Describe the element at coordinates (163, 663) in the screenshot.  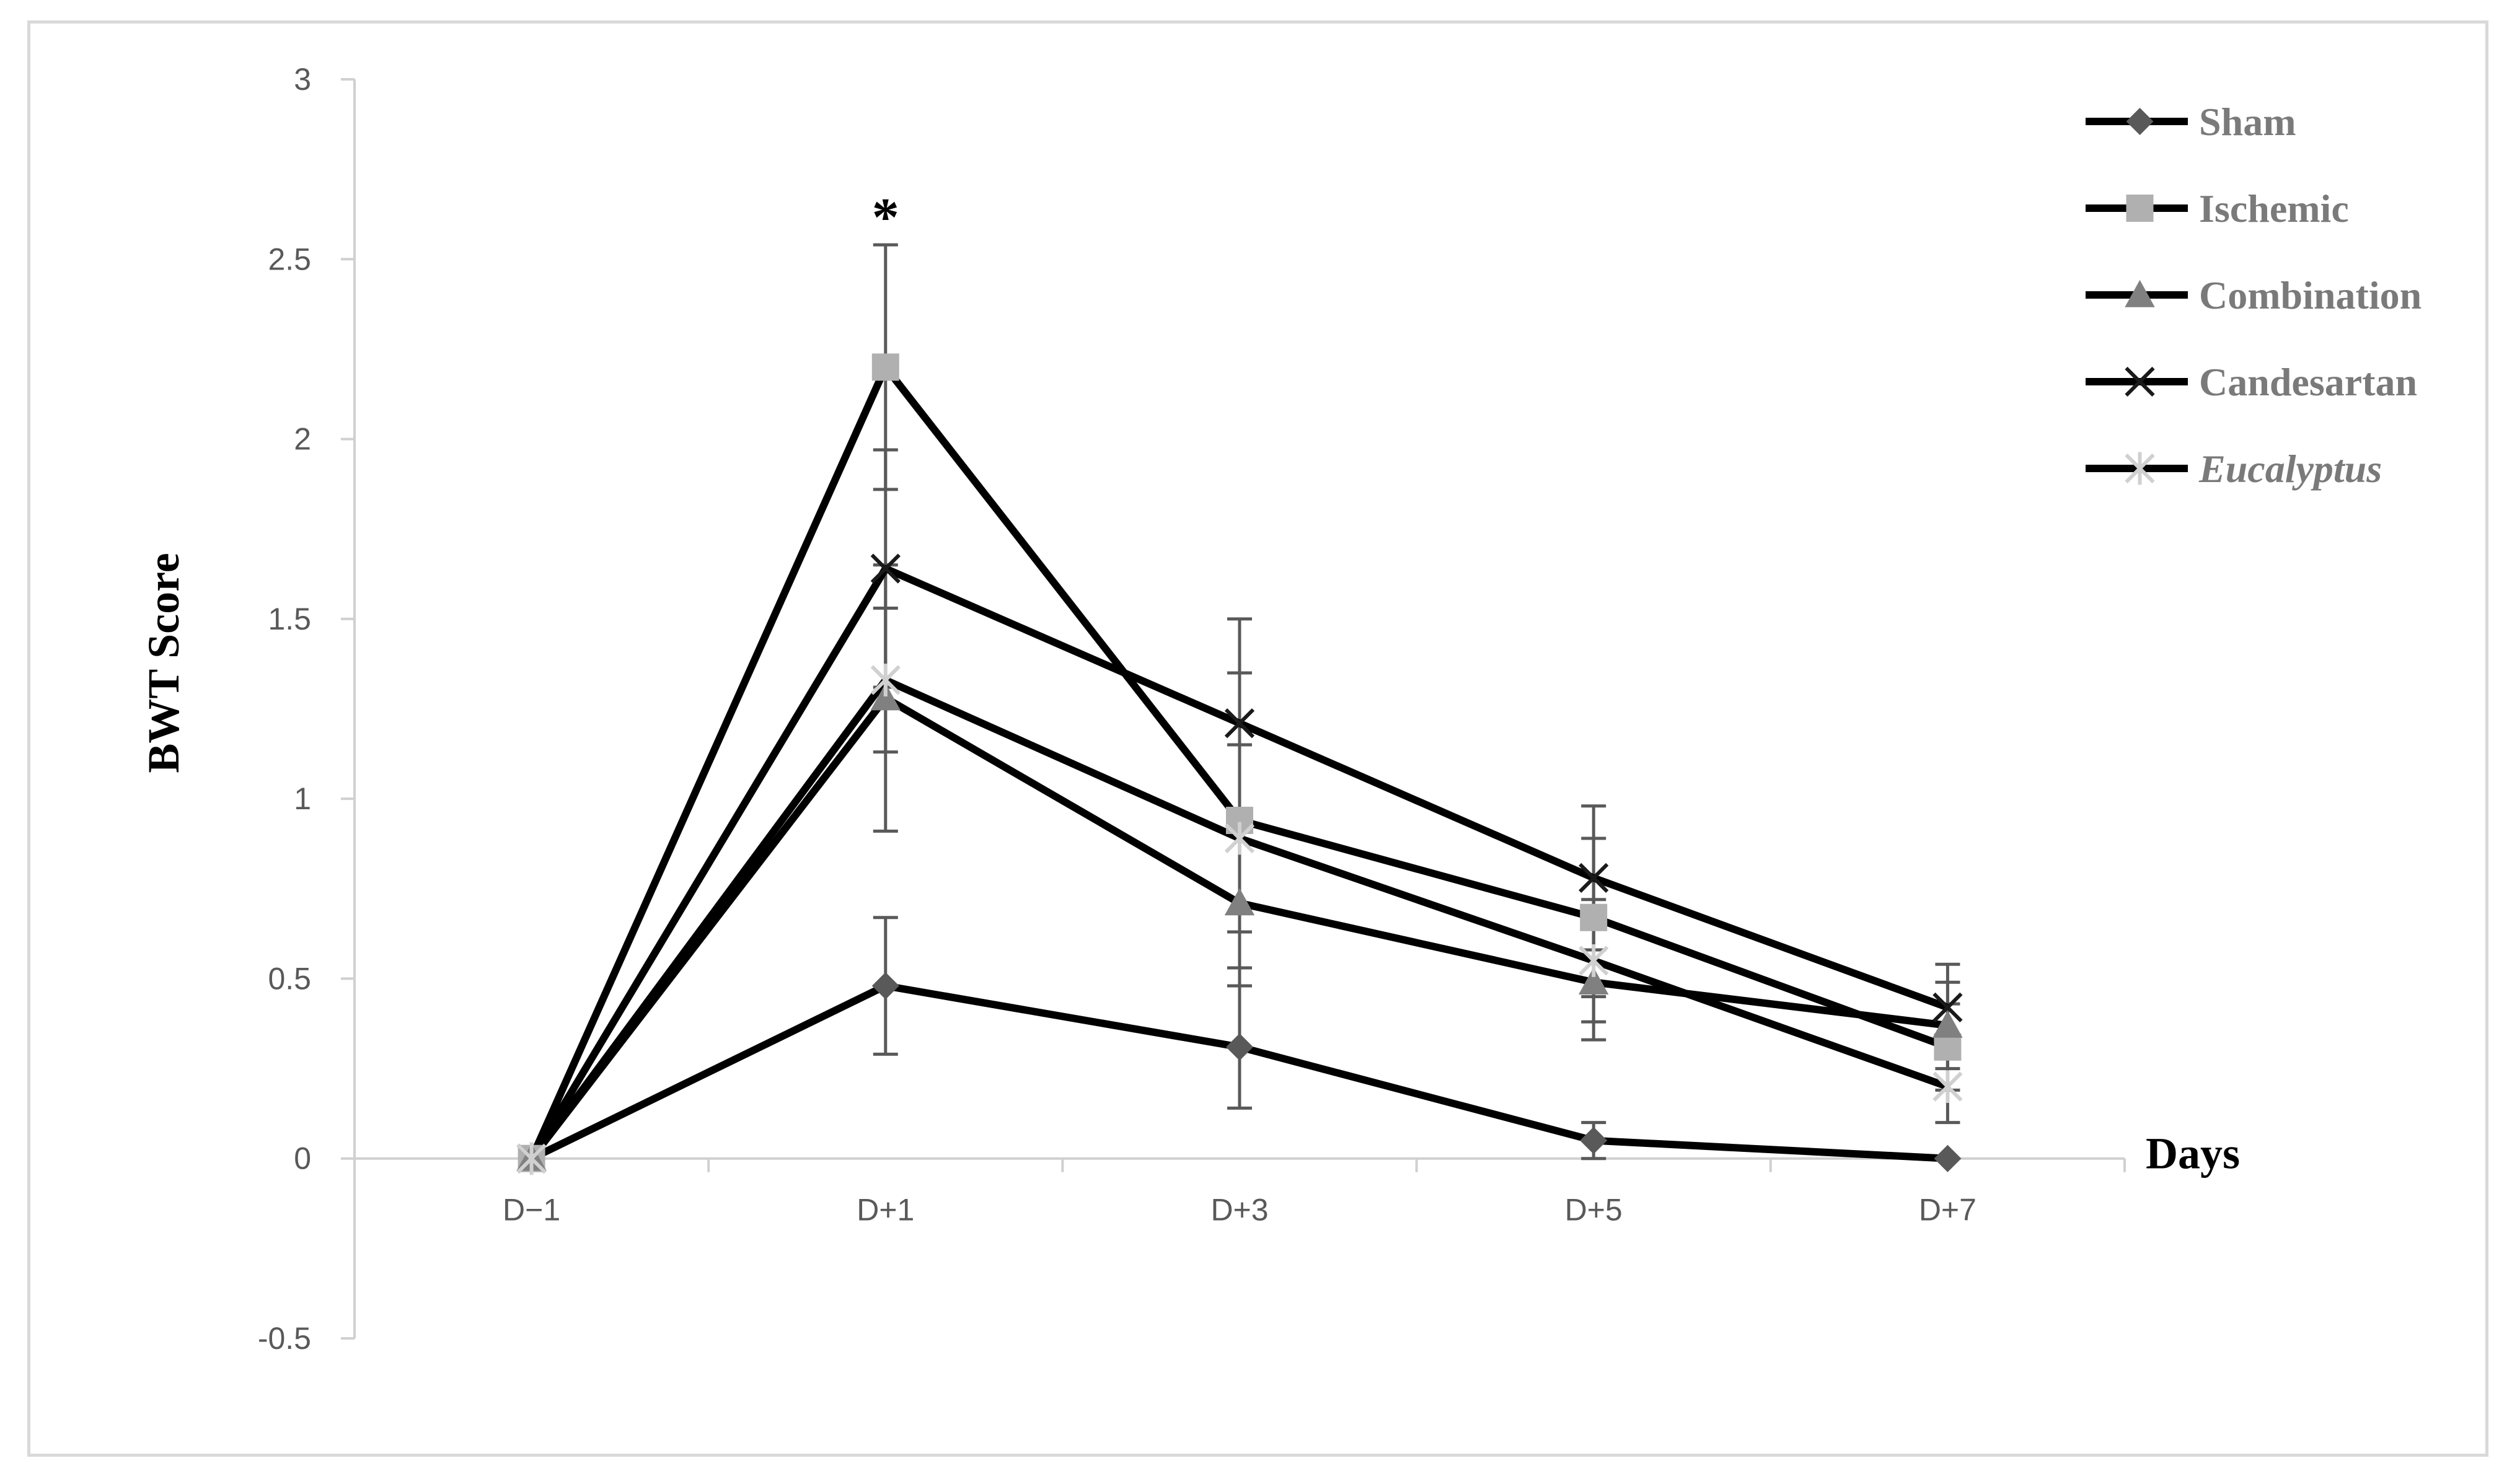
I see `y-axis-title: BWT Score` at that location.